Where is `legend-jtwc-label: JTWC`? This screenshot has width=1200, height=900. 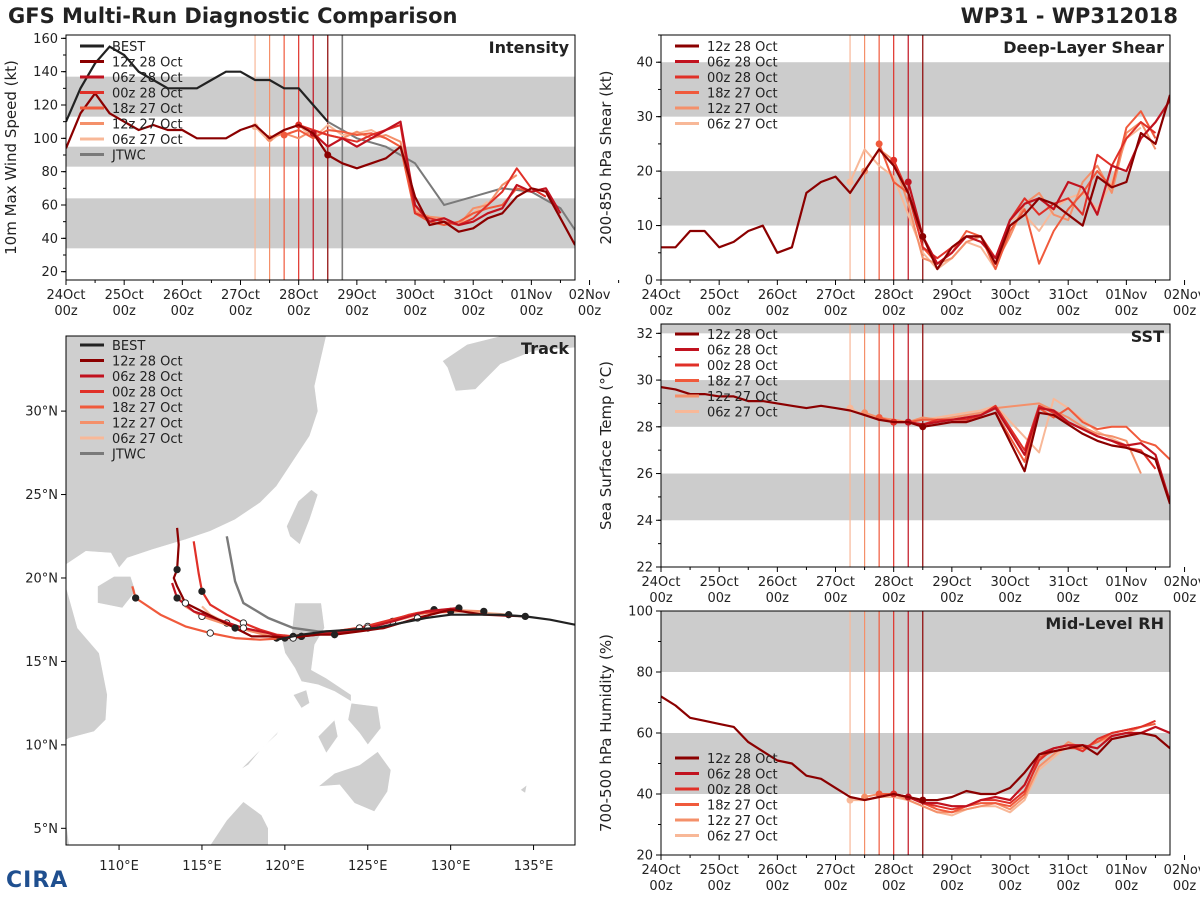
legend-jtwc-label: JTWC is located at coordinates (128, 455).